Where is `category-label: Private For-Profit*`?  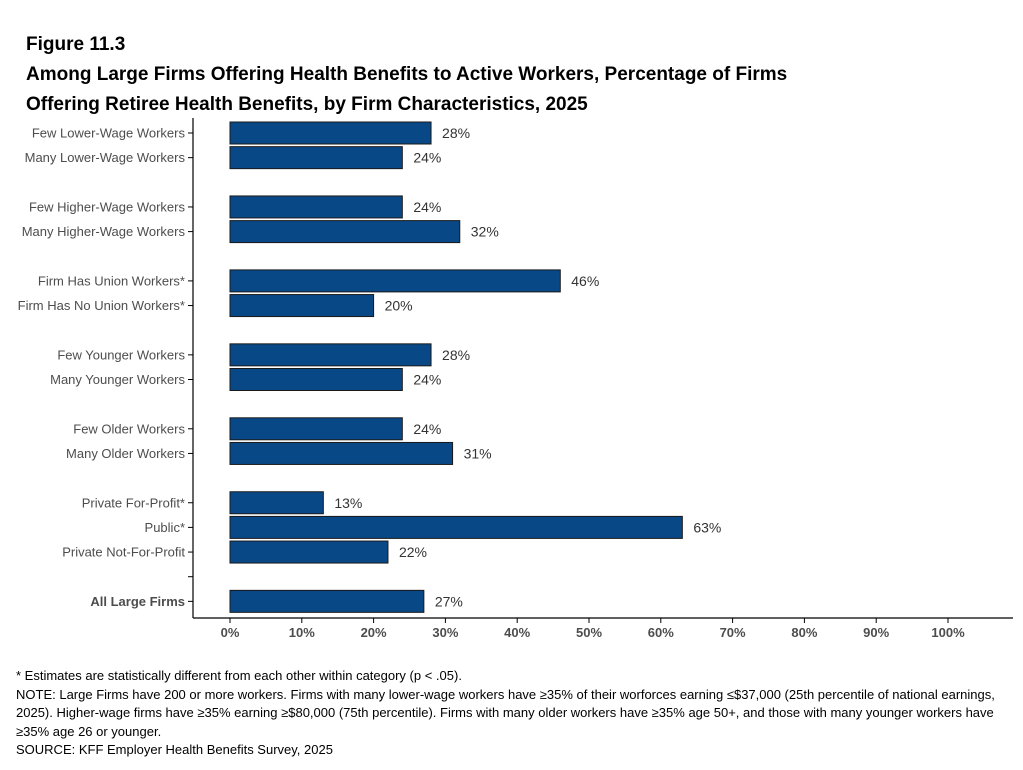 category-label: Private For-Profit* is located at coordinates (133, 502).